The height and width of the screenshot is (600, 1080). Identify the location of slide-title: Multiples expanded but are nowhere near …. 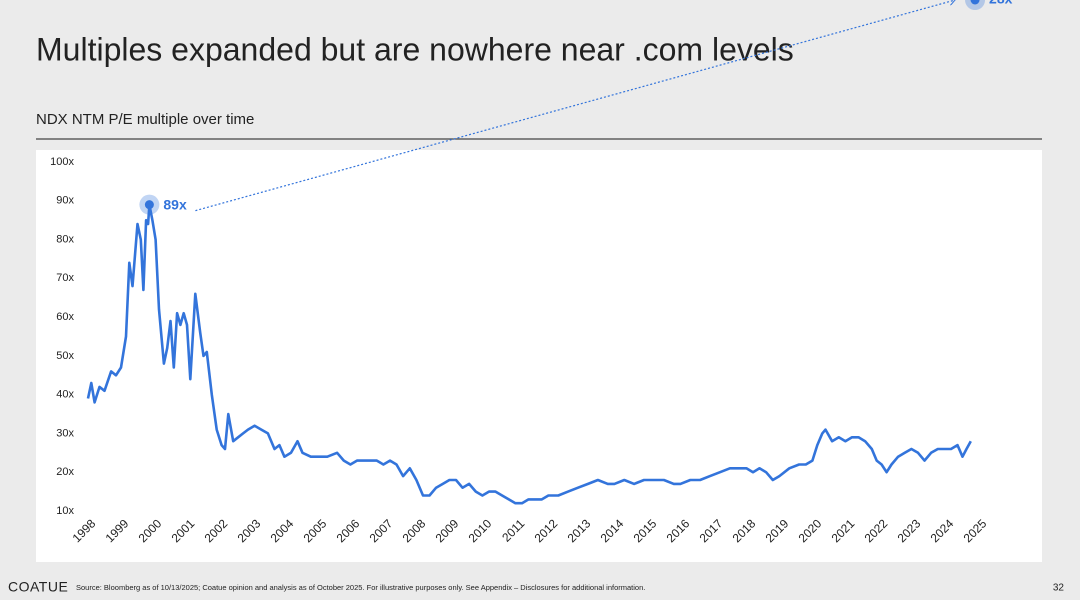
(415, 49).